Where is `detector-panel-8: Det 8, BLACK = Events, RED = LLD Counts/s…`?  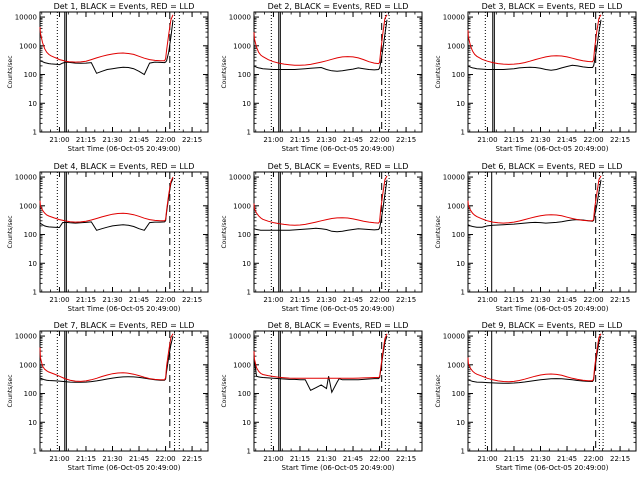 detector-panel-8: Det 8, BLACK = Events, RED = LLD Counts/s… is located at coordinates (322, 396).